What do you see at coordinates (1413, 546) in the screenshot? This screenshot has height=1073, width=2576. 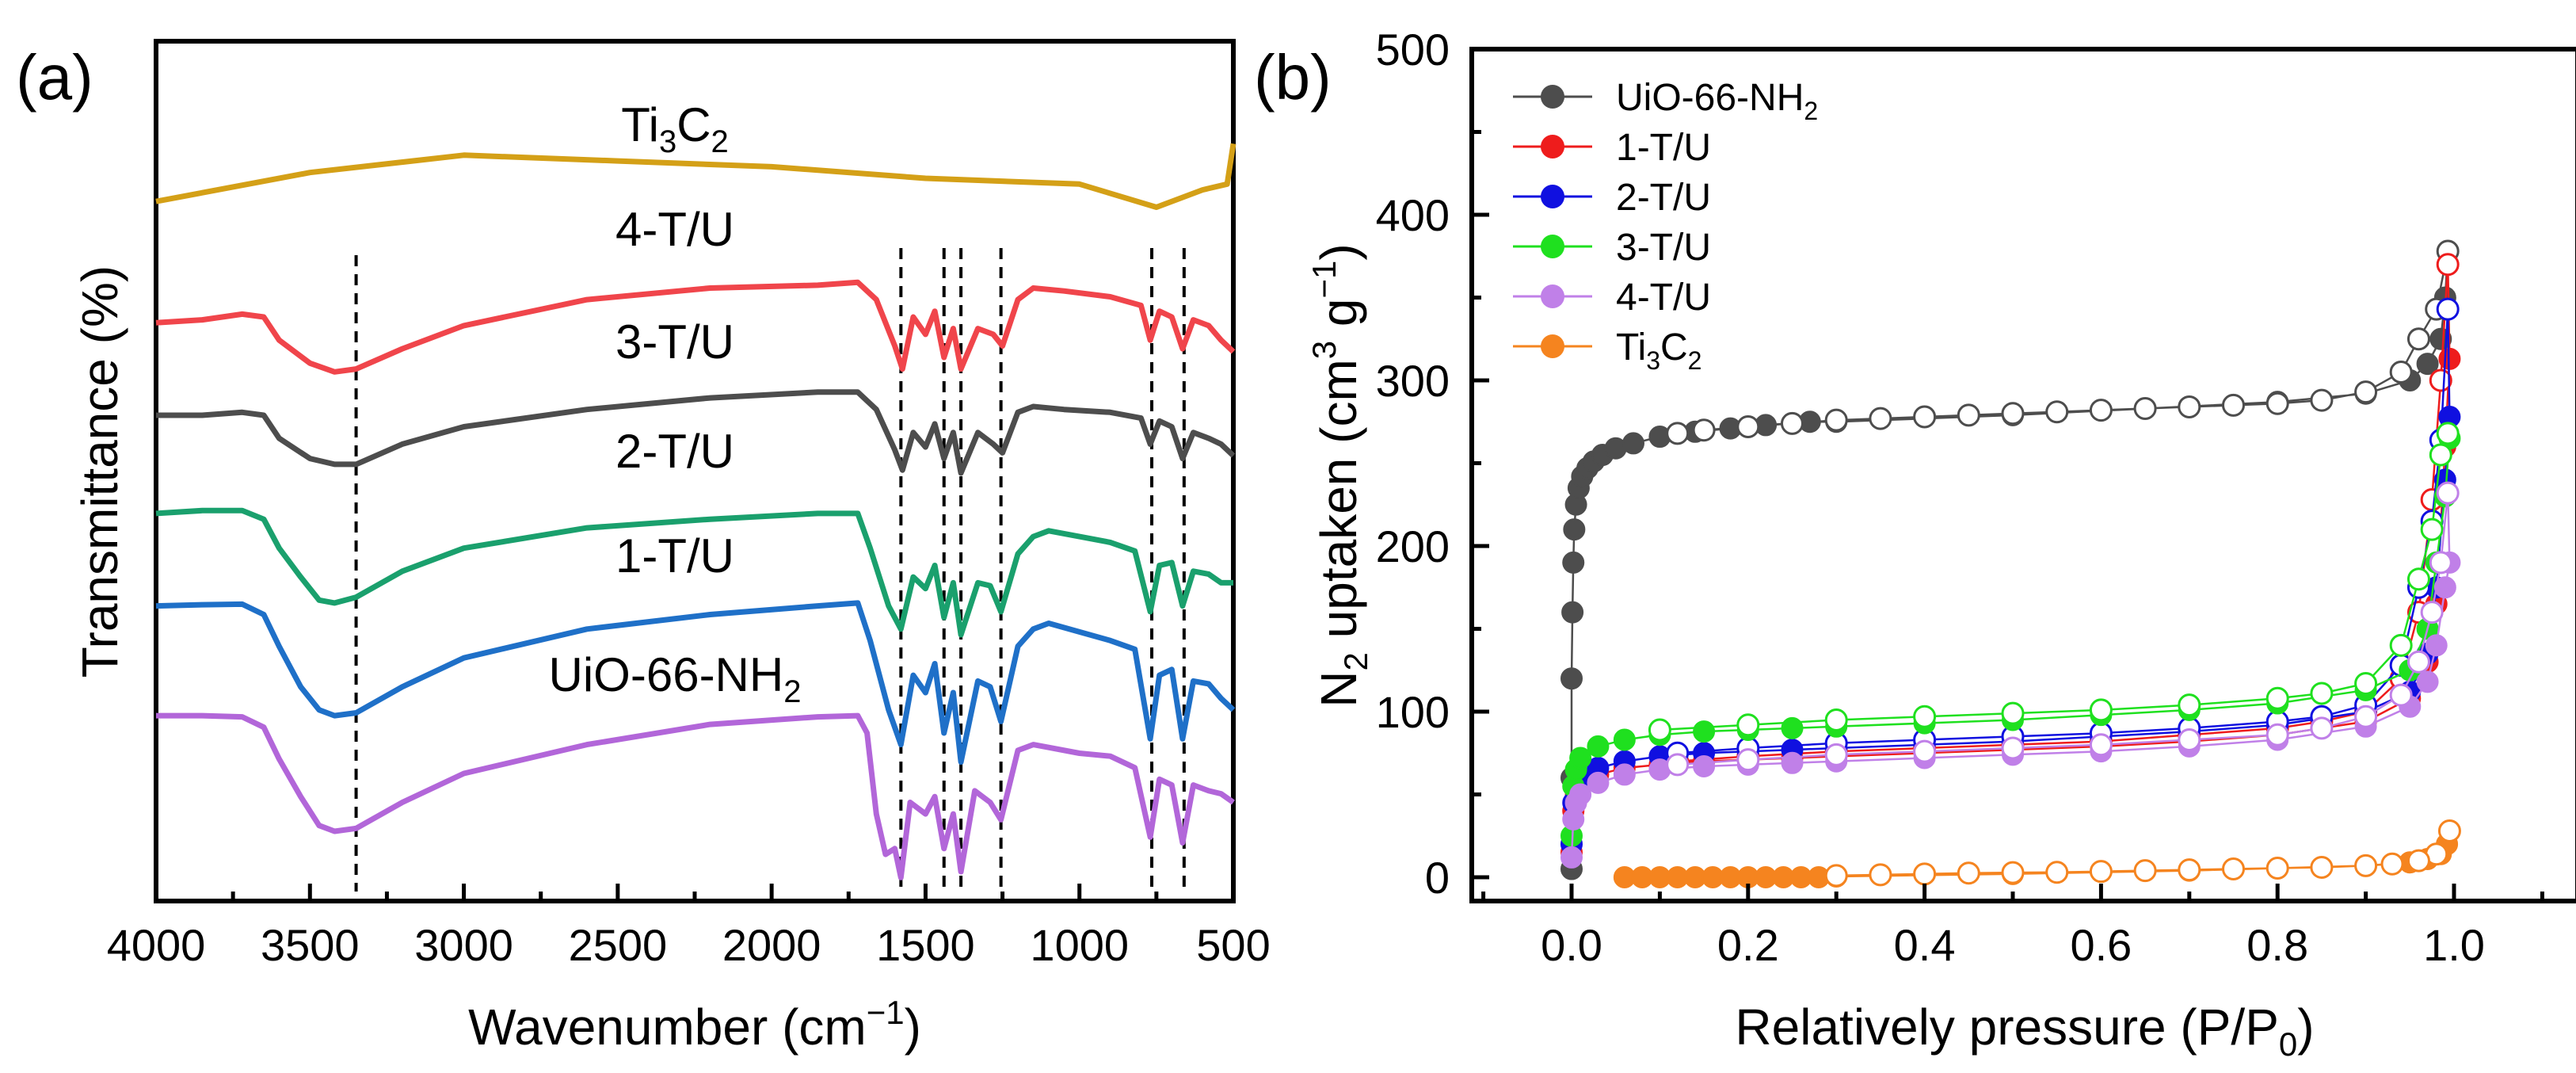 I see `y-tick-label-200: 200` at bounding box center [1413, 546].